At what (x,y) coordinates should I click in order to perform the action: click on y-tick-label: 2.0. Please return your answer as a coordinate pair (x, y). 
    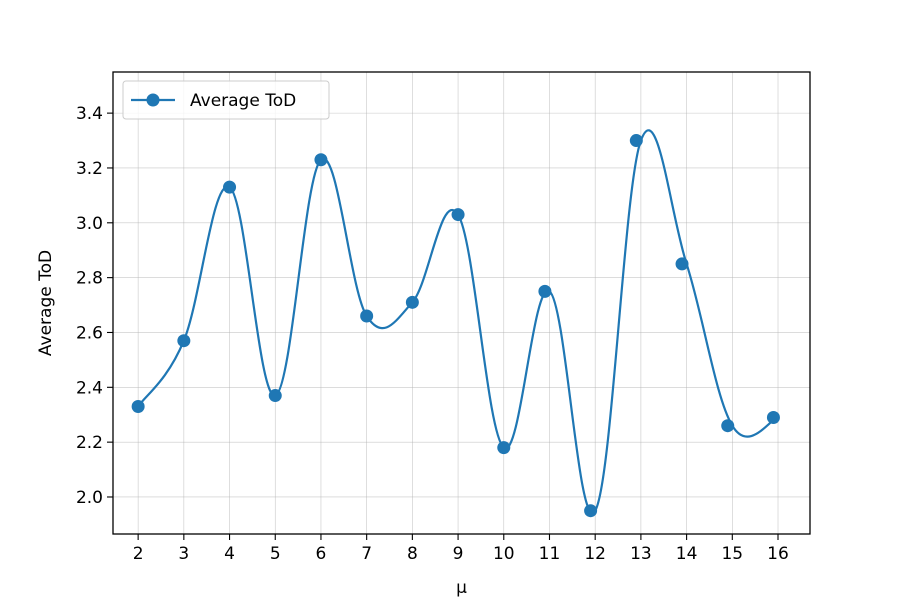
    Looking at the image, I should click on (89, 498).